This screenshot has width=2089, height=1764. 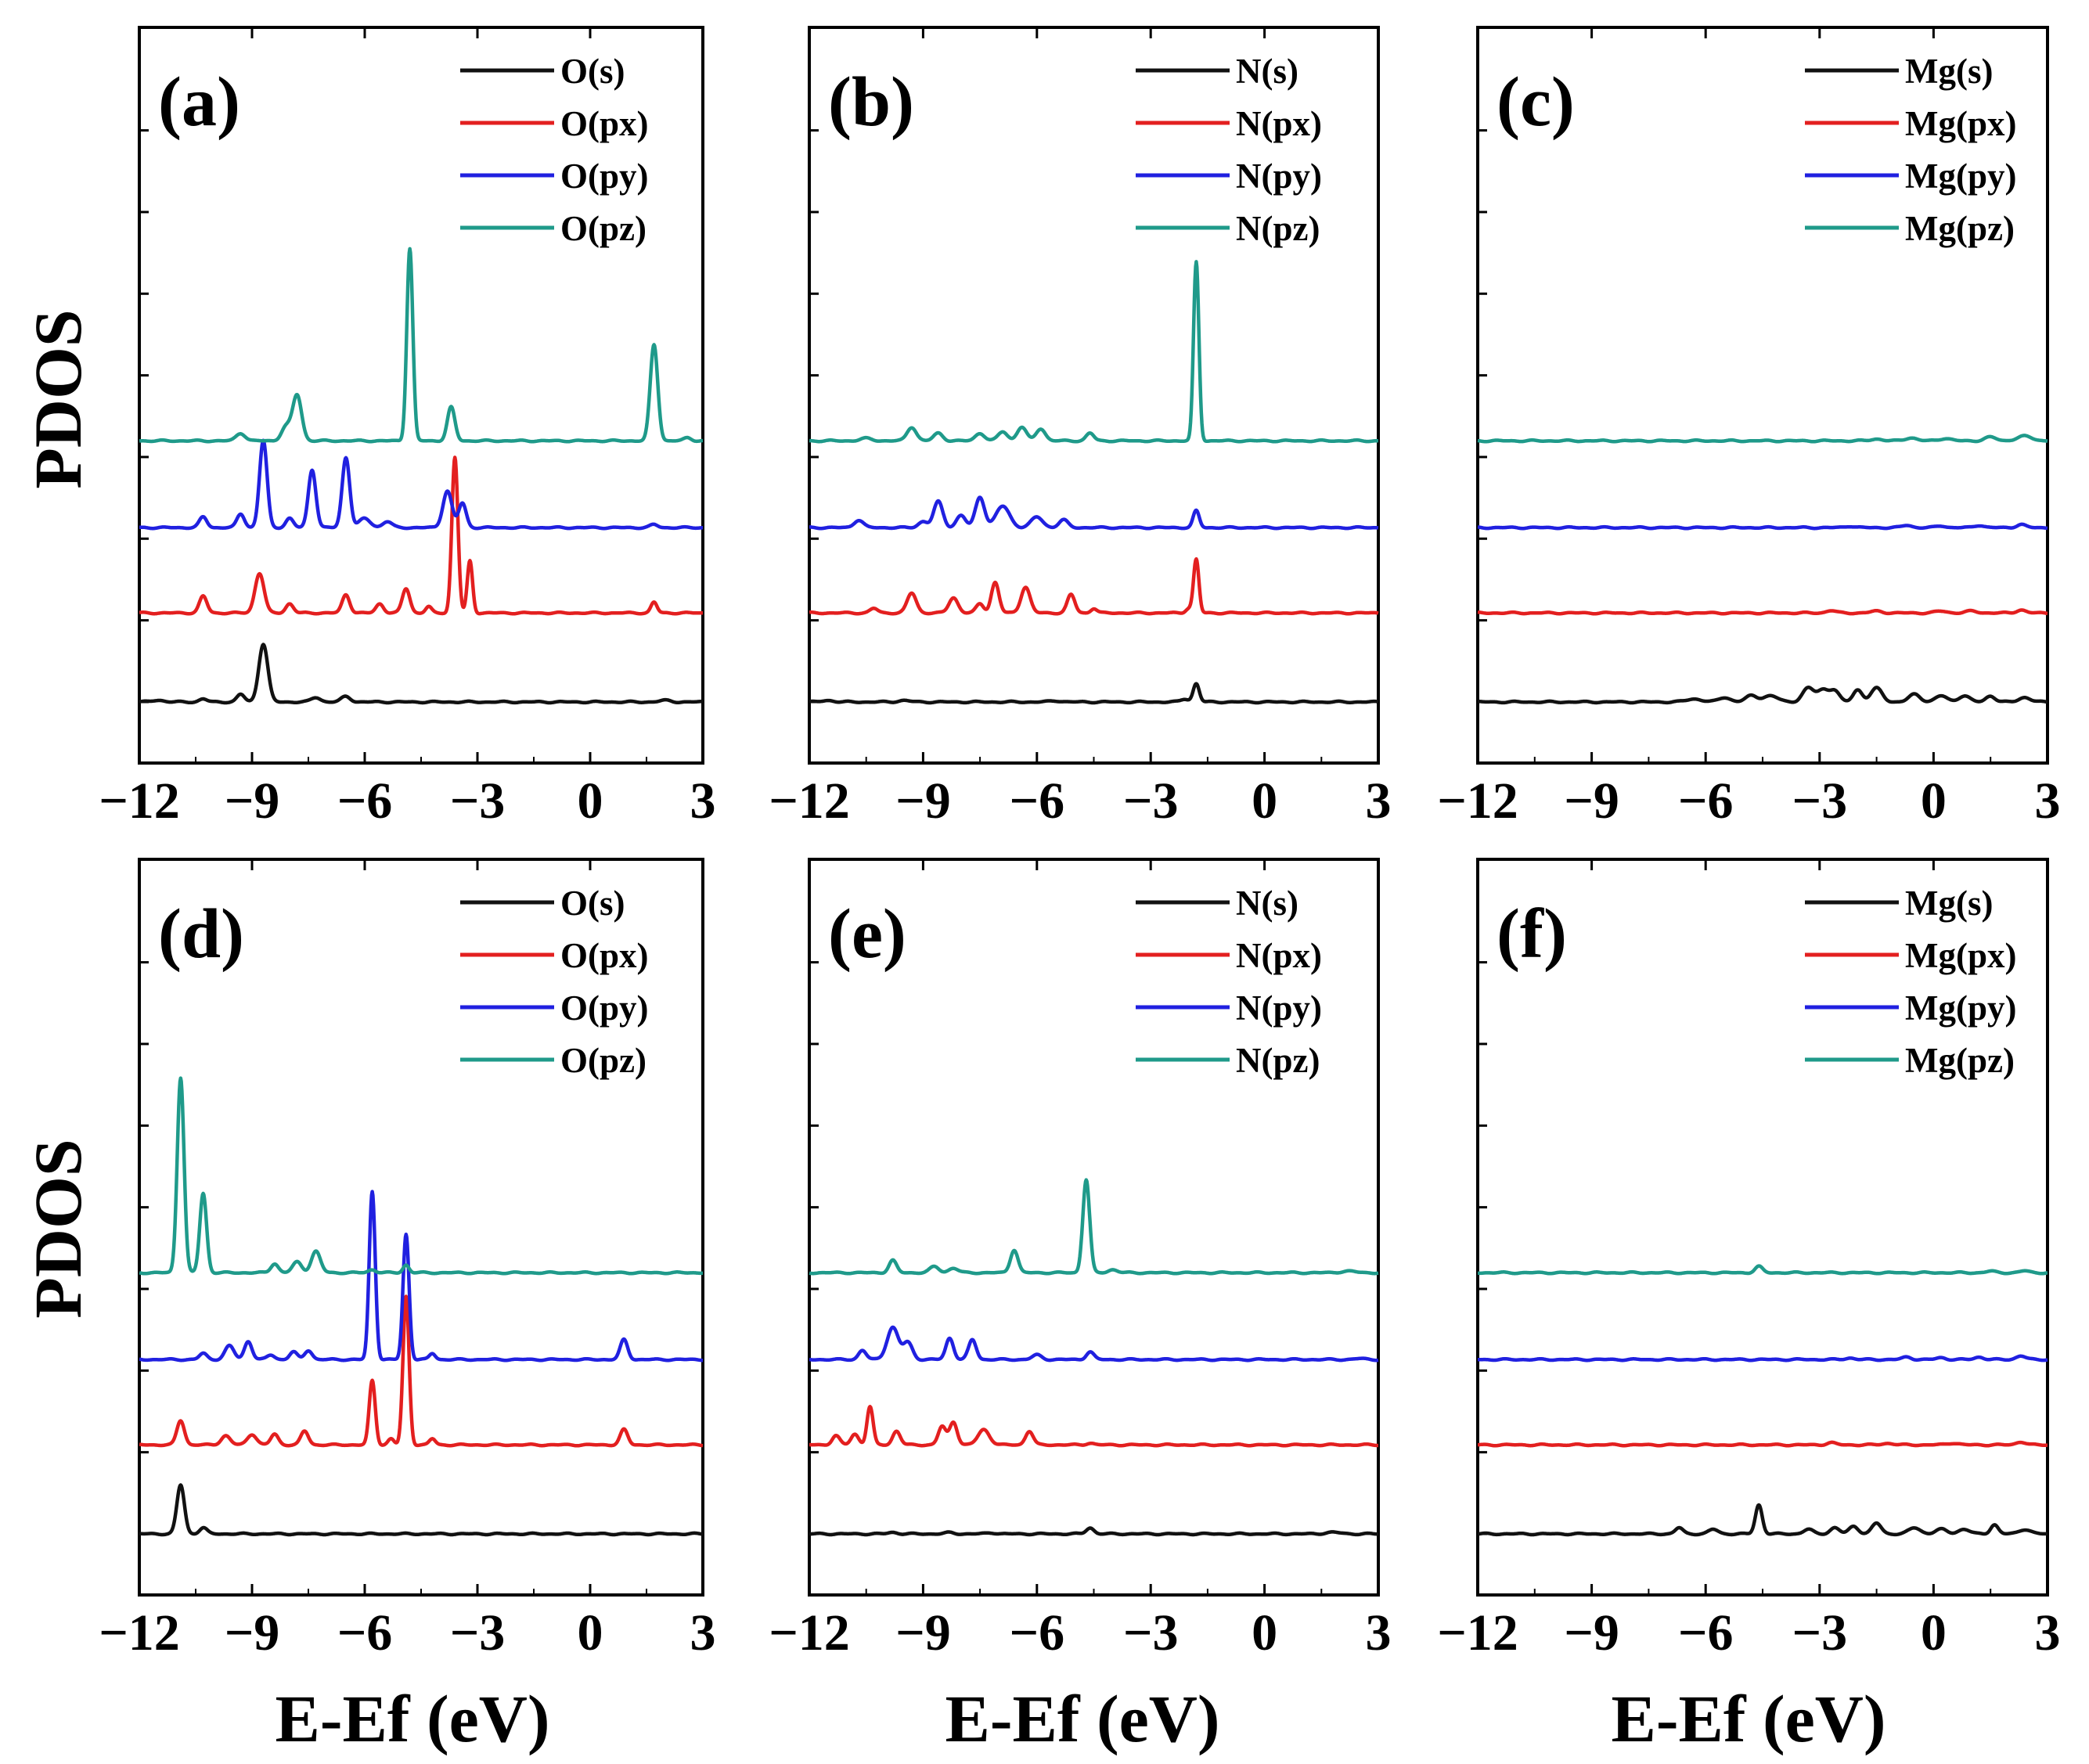 What do you see at coordinates (57, 398) in the screenshot?
I see `y-axis-label-top: PDOS` at bounding box center [57, 398].